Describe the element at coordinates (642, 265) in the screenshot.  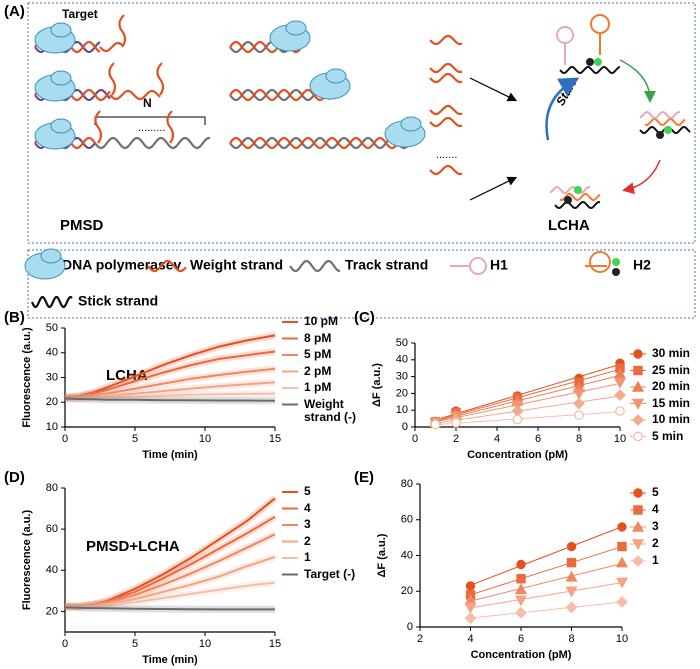
I see `legend-label: H2` at that location.